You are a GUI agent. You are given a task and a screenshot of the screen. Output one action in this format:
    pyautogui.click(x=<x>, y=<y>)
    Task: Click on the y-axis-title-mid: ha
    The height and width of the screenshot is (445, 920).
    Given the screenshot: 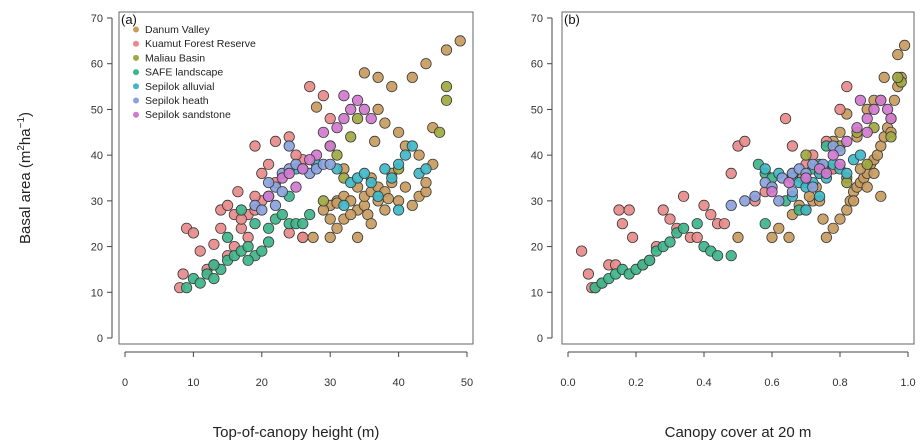 What is the action you would take?
    pyautogui.click(x=25, y=136)
    